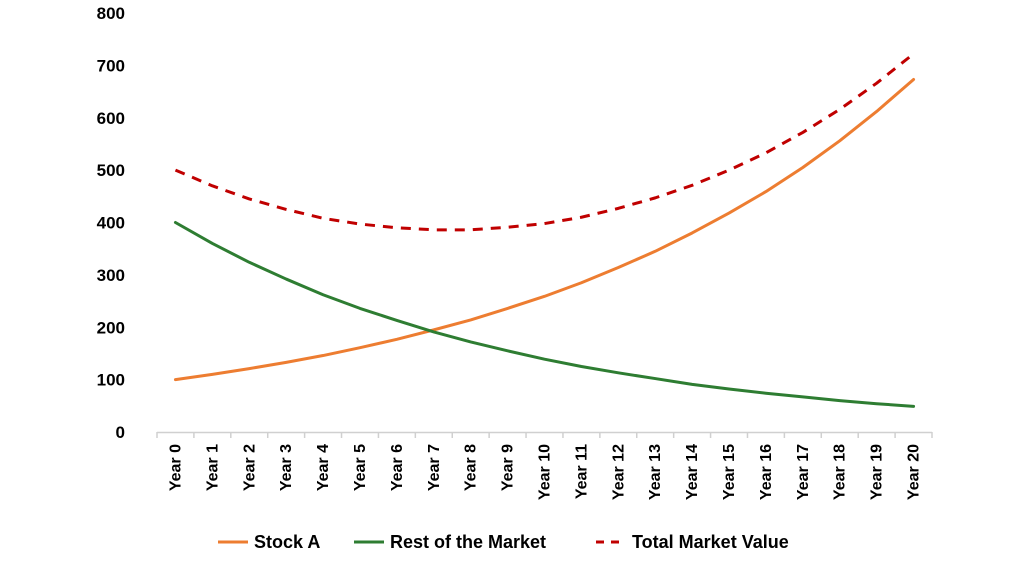 Image resolution: width=1024 pixels, height=563 pixels. I want to click on x-tick-label: Year 9, so click(508, 467).